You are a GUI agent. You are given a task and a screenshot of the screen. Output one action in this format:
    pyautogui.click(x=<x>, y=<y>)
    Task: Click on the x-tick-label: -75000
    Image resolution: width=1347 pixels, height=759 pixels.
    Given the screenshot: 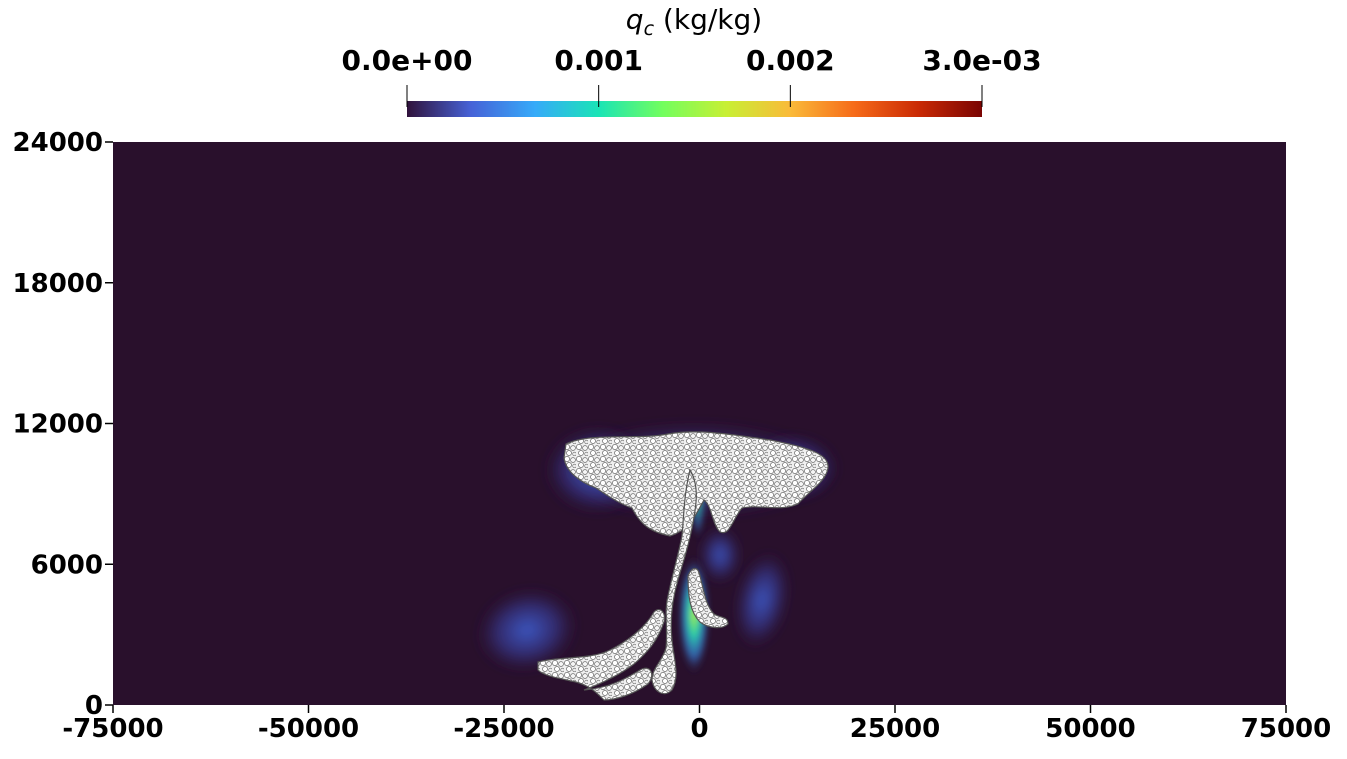 What is the action you would take?
    pyautogui.click(x=112, y=729)
    